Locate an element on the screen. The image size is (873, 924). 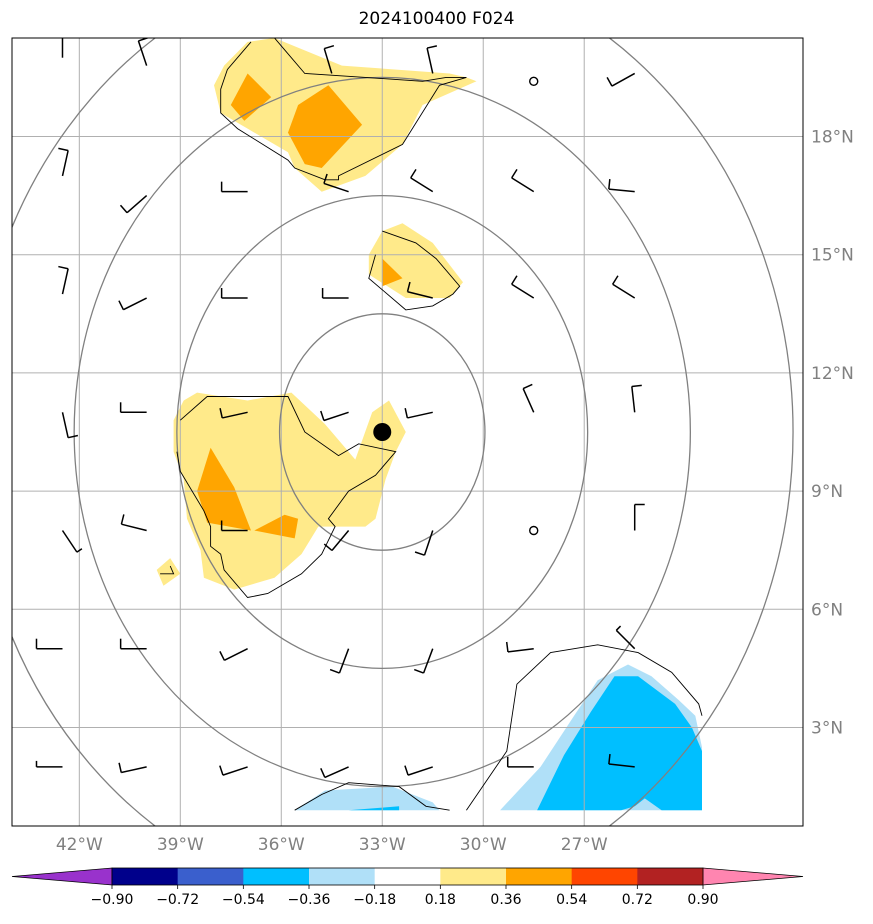
colorbar-tick-label: −0.72 is located at coordinates (177, 900).